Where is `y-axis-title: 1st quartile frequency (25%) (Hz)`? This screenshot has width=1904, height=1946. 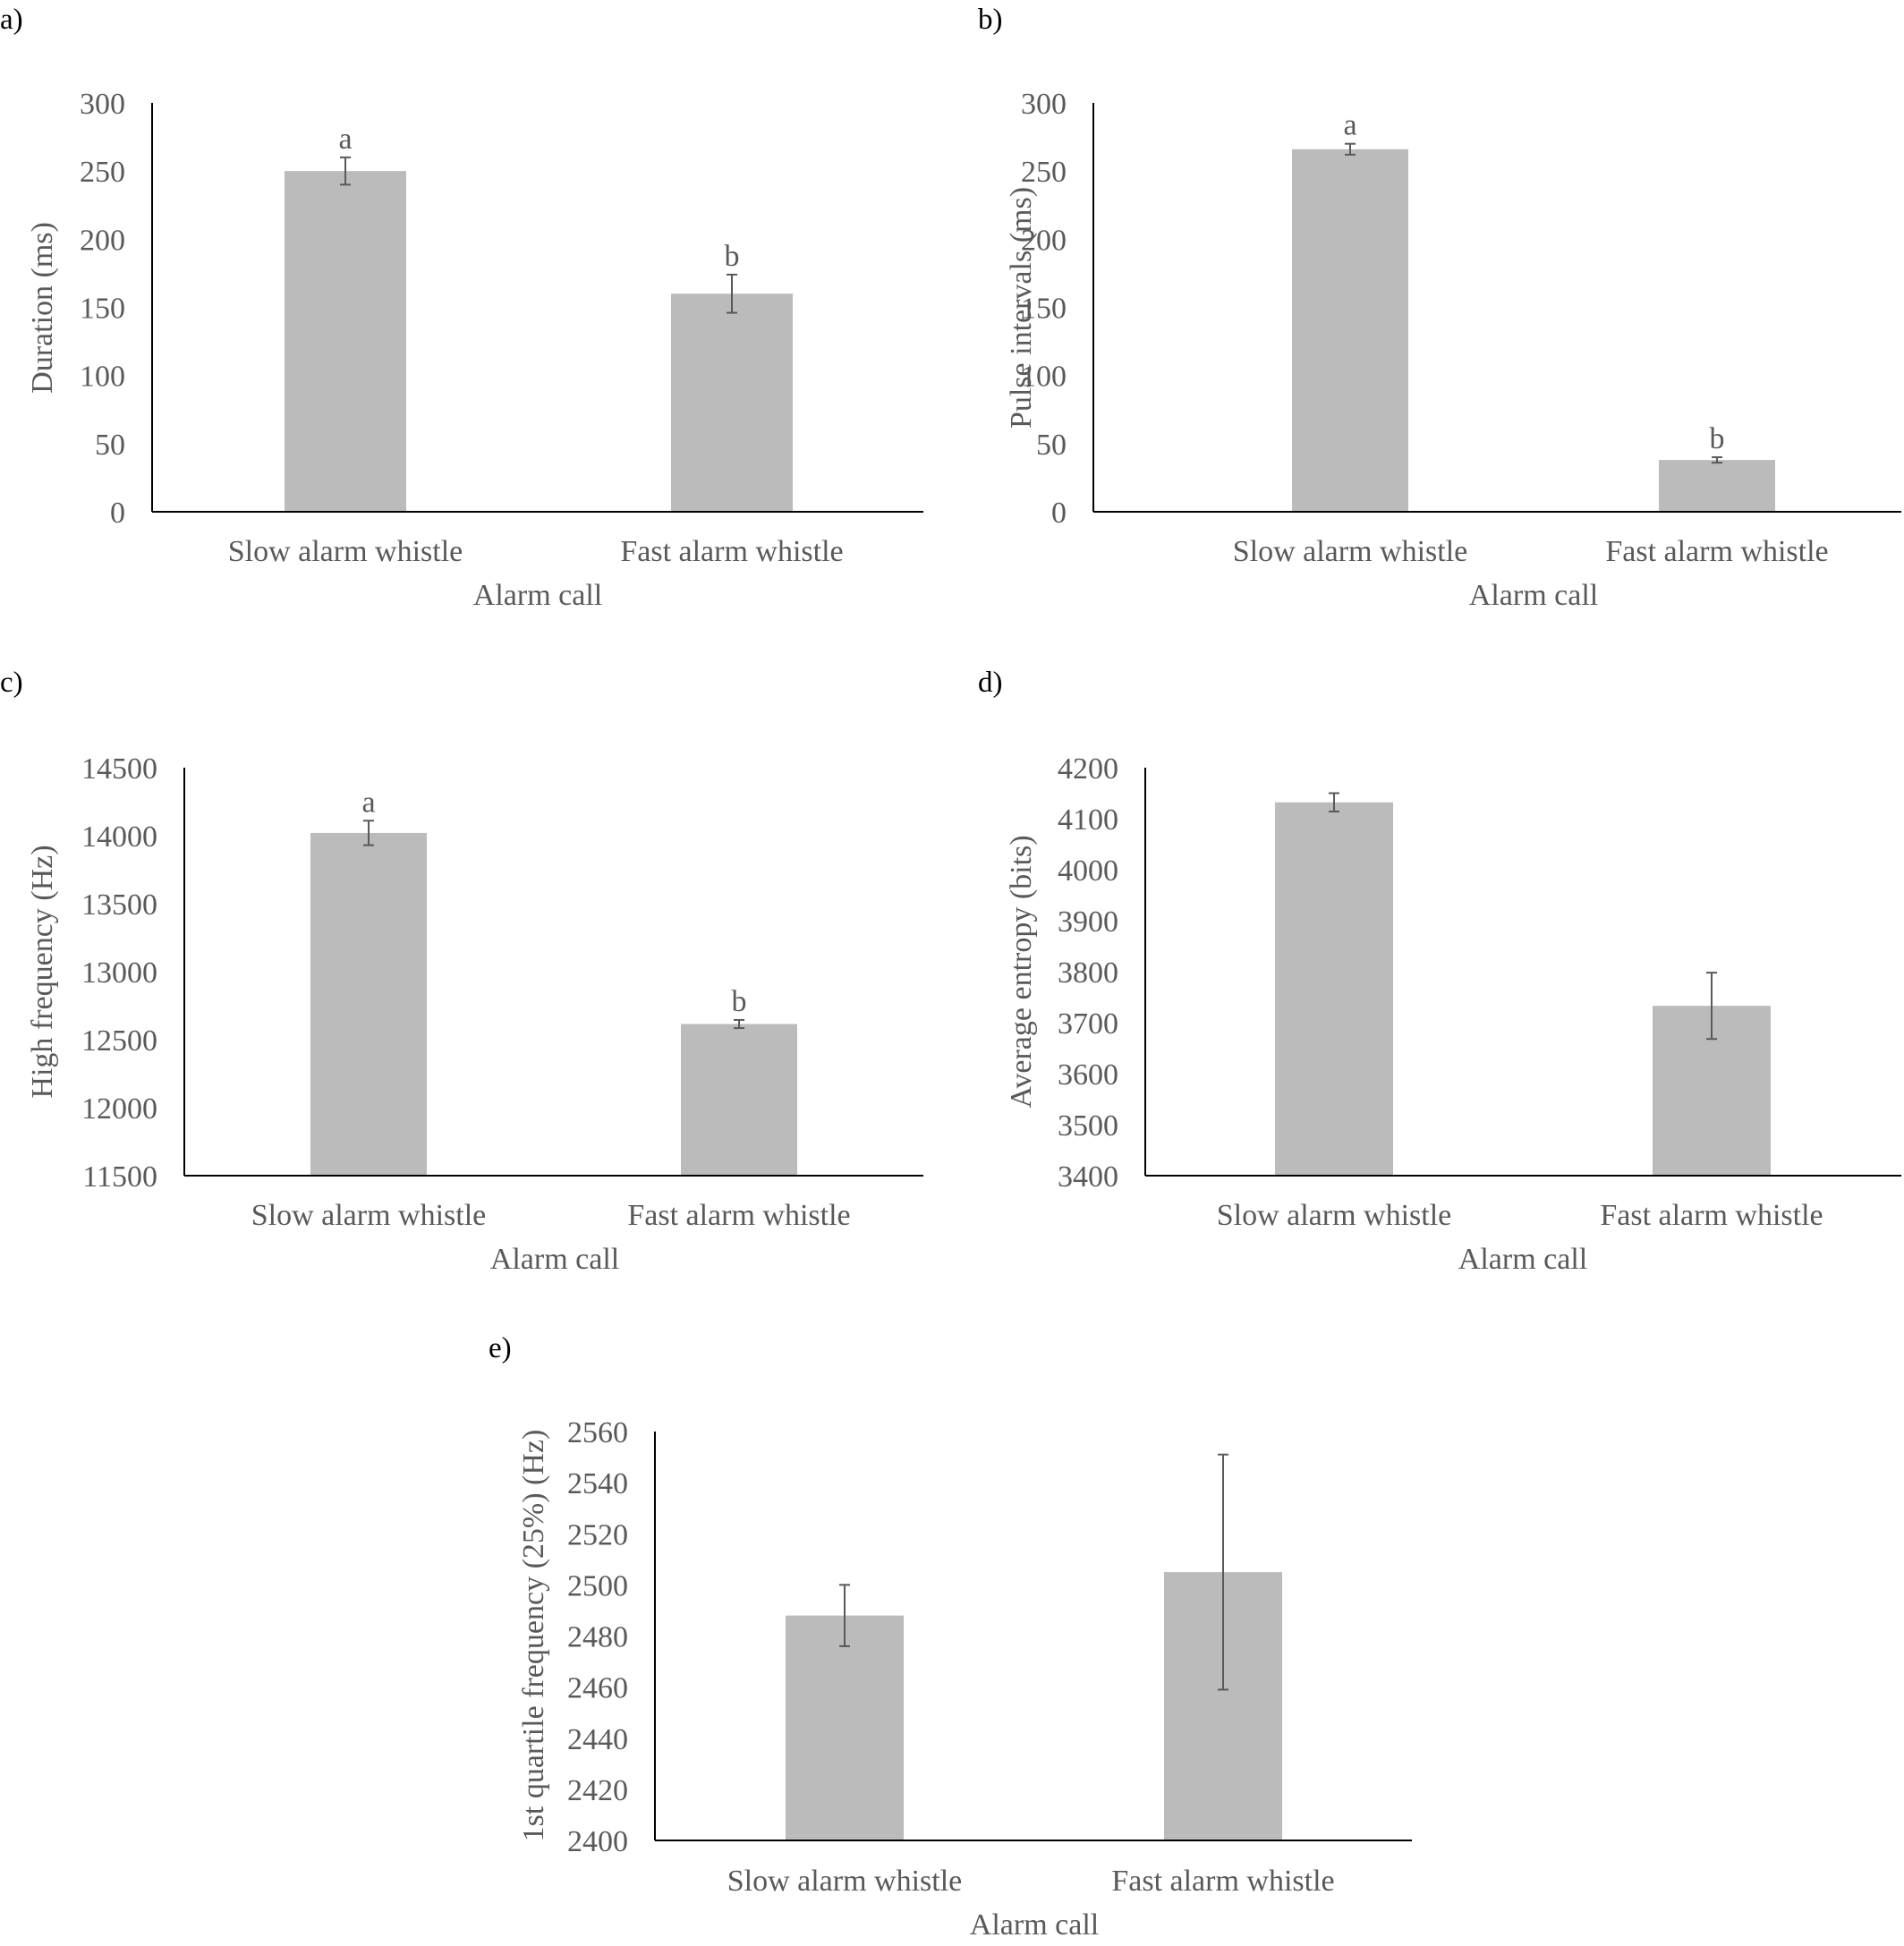
y-axis-title: 1st quartile frequency (25%) (Hz) is located at coordinates (533, 1636).